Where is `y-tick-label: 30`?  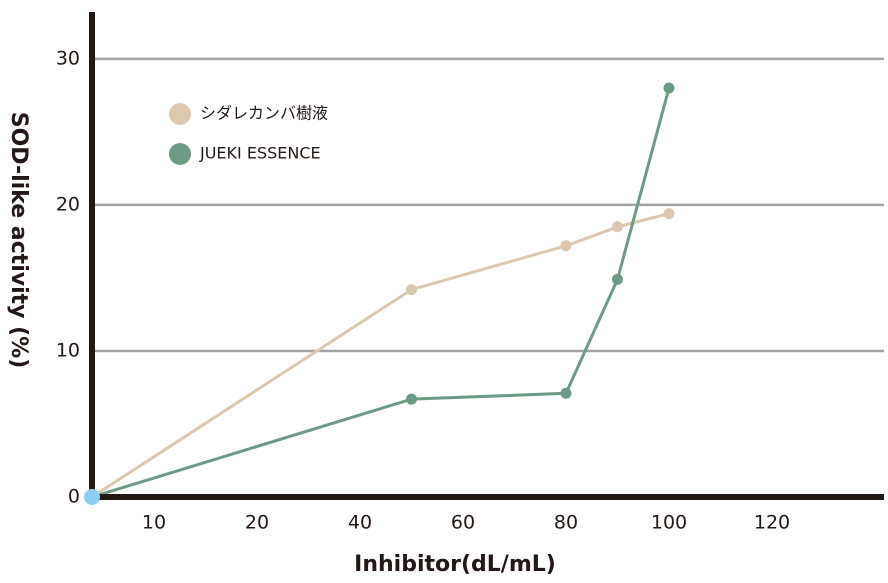 y-tick-label: 30 is located at coordinates (68, 58).